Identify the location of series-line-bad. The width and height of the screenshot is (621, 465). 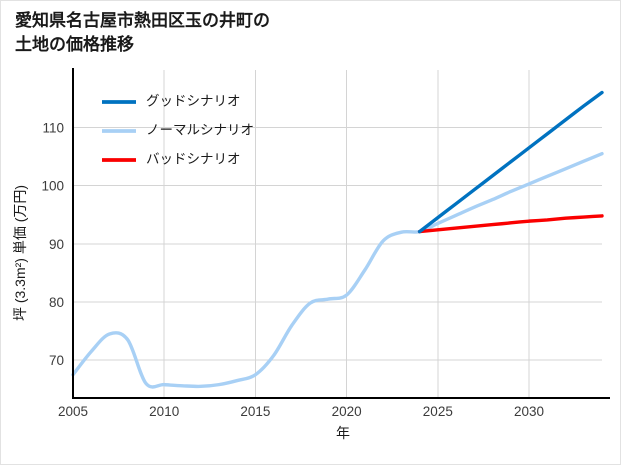
(510, 224).